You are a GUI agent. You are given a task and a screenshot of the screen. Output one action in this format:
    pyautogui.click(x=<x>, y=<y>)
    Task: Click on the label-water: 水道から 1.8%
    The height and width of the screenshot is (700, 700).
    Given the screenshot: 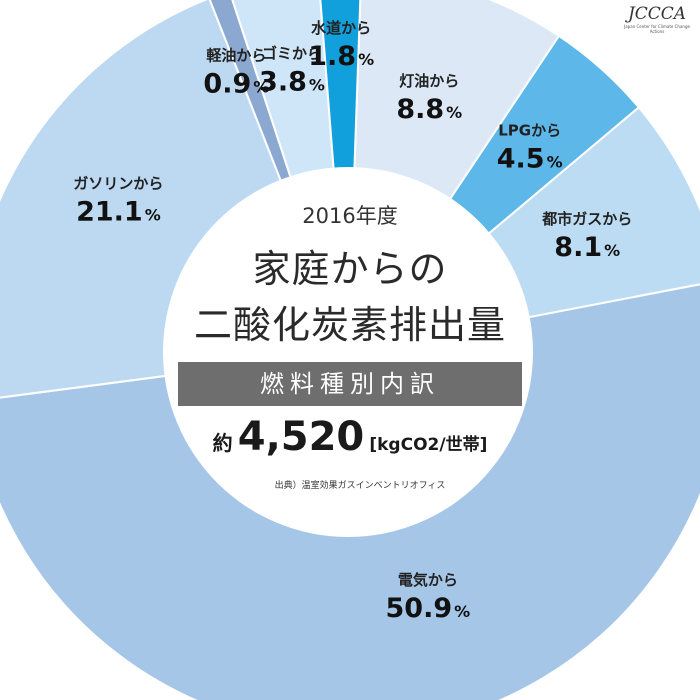 What is the action you would take?
    pyautogui.click(x=341, y=45)
    